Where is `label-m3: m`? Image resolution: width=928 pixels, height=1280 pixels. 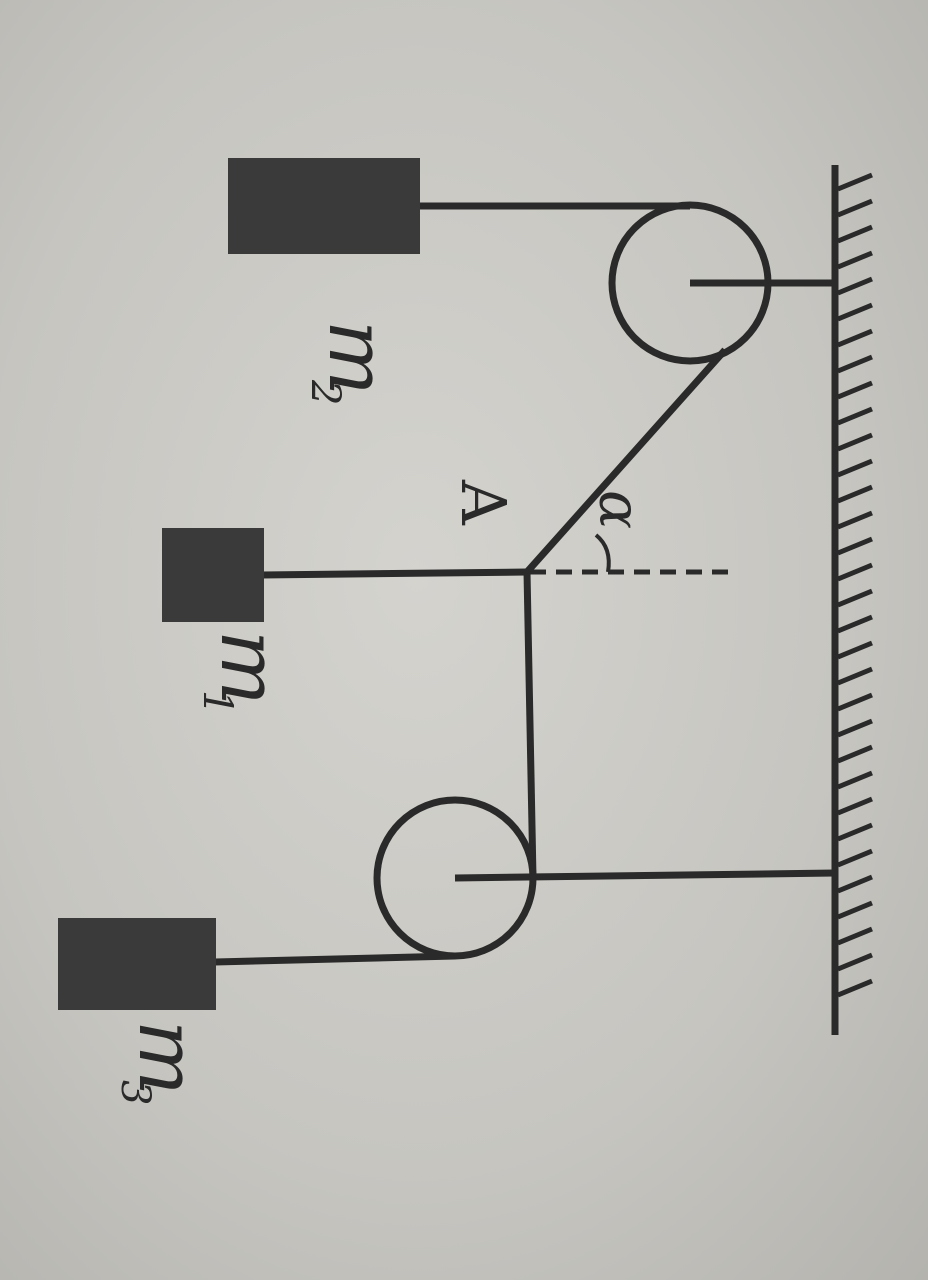 label-m3: m is located at coordinates (167, 1058).